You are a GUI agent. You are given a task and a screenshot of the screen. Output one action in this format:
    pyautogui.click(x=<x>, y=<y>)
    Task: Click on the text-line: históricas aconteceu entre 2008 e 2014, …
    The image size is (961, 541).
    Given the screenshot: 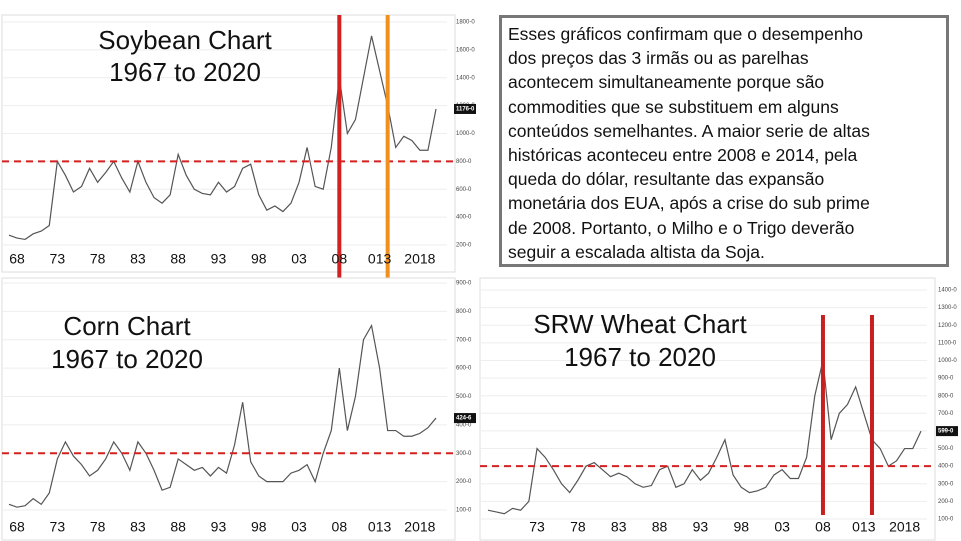 What is the action you would take?
    pyautogui.click(x=683, y=155)
    